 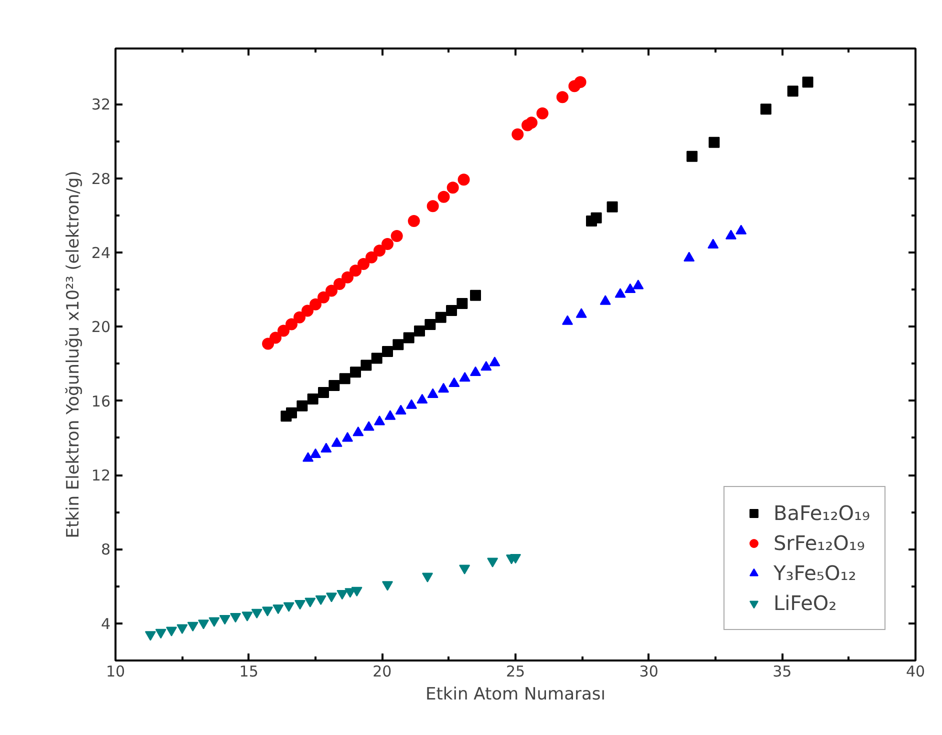 What do you see at coordinates (805, 603) in the screenshot?
I see `legend-label: LiFeO₂` at bounding box center [805, 603].